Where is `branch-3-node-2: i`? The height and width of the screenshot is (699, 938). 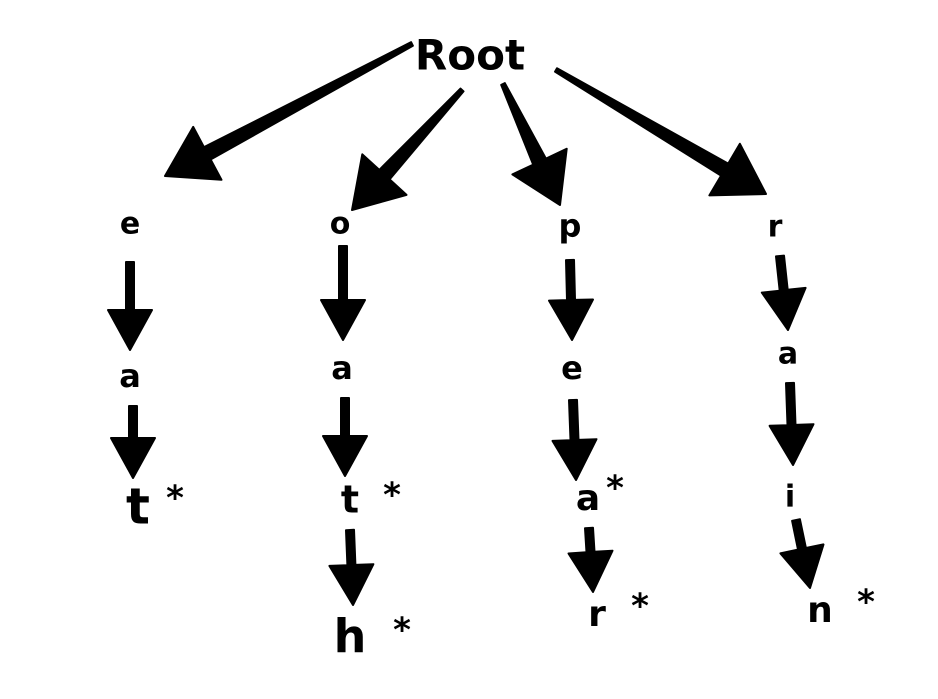 branch-3-node-2: i is located at coordinates (790, 497).